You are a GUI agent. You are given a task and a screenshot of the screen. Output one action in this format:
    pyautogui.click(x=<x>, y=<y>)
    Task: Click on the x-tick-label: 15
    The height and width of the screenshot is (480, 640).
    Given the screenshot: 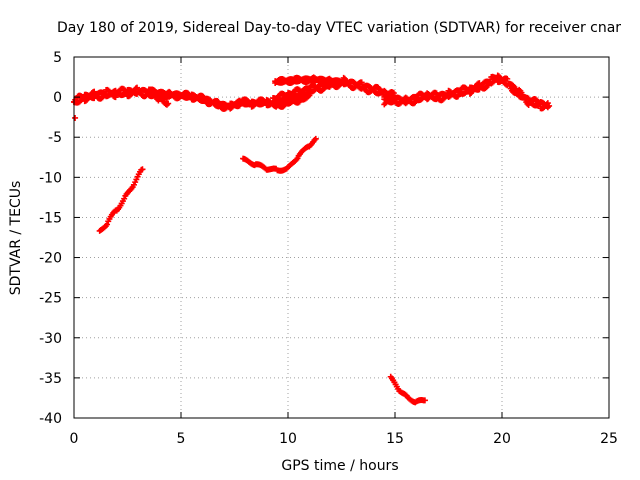 What is the action you would take?
    pyautogui.click(x=395, y=439)
    